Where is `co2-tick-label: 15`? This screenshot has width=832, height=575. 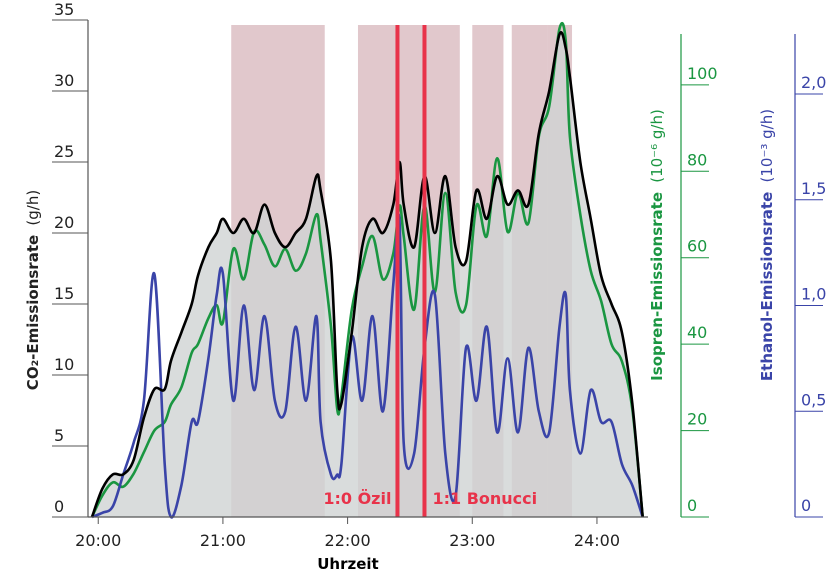
co2-tick-label: 15 is located at coordinates (64, 293).